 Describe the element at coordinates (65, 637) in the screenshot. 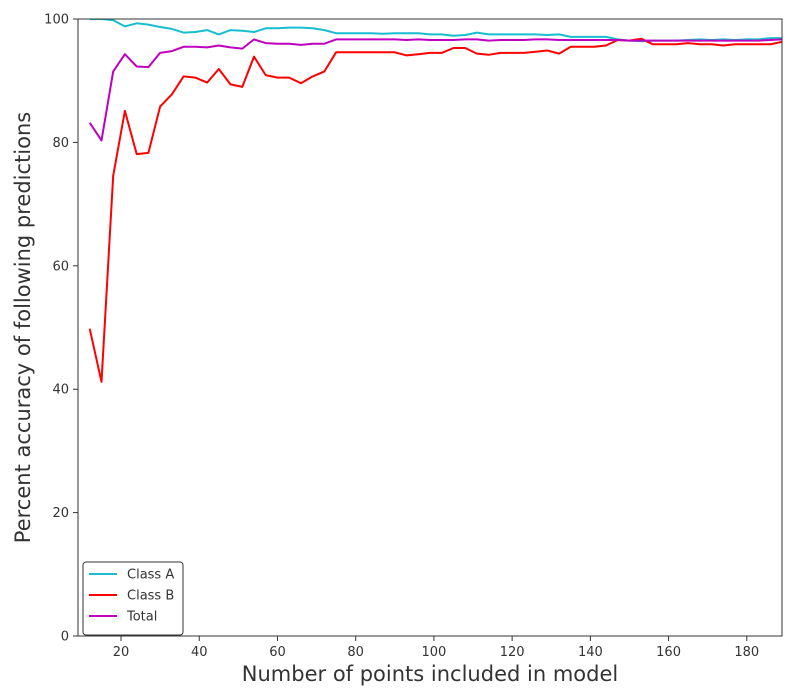

I see `y-tick-label: 0` at that location.